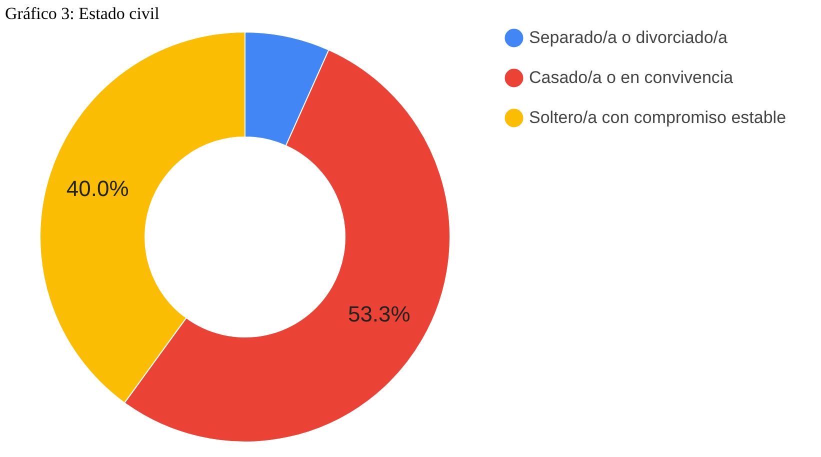  I want to click on chart-title: Gráfico 3: Estado civil, so click(82, 13).